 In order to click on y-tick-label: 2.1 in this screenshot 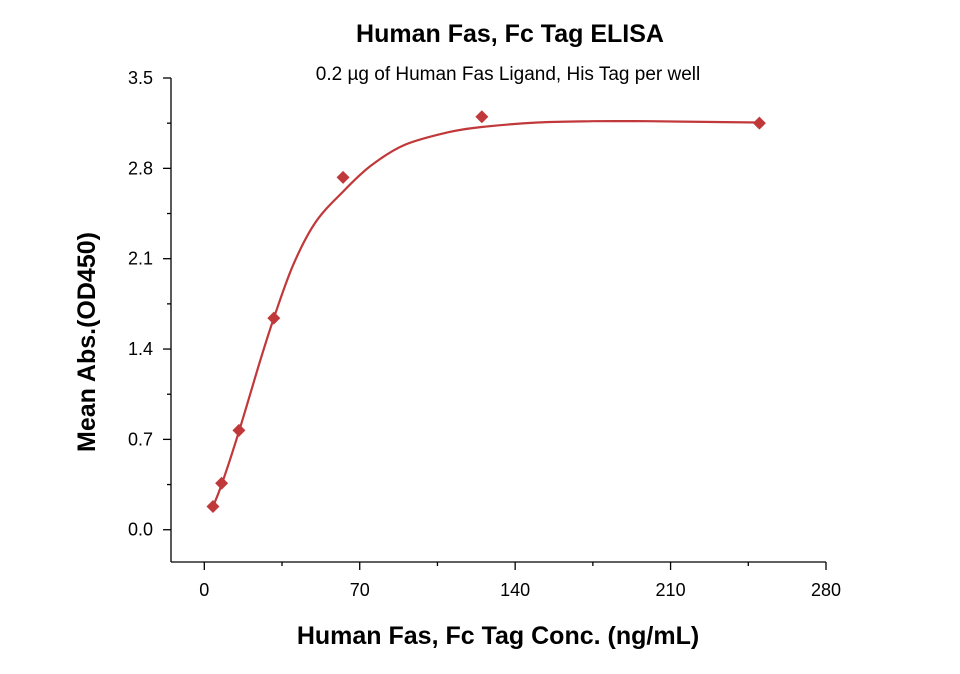, I will do `click(140, 259)`.